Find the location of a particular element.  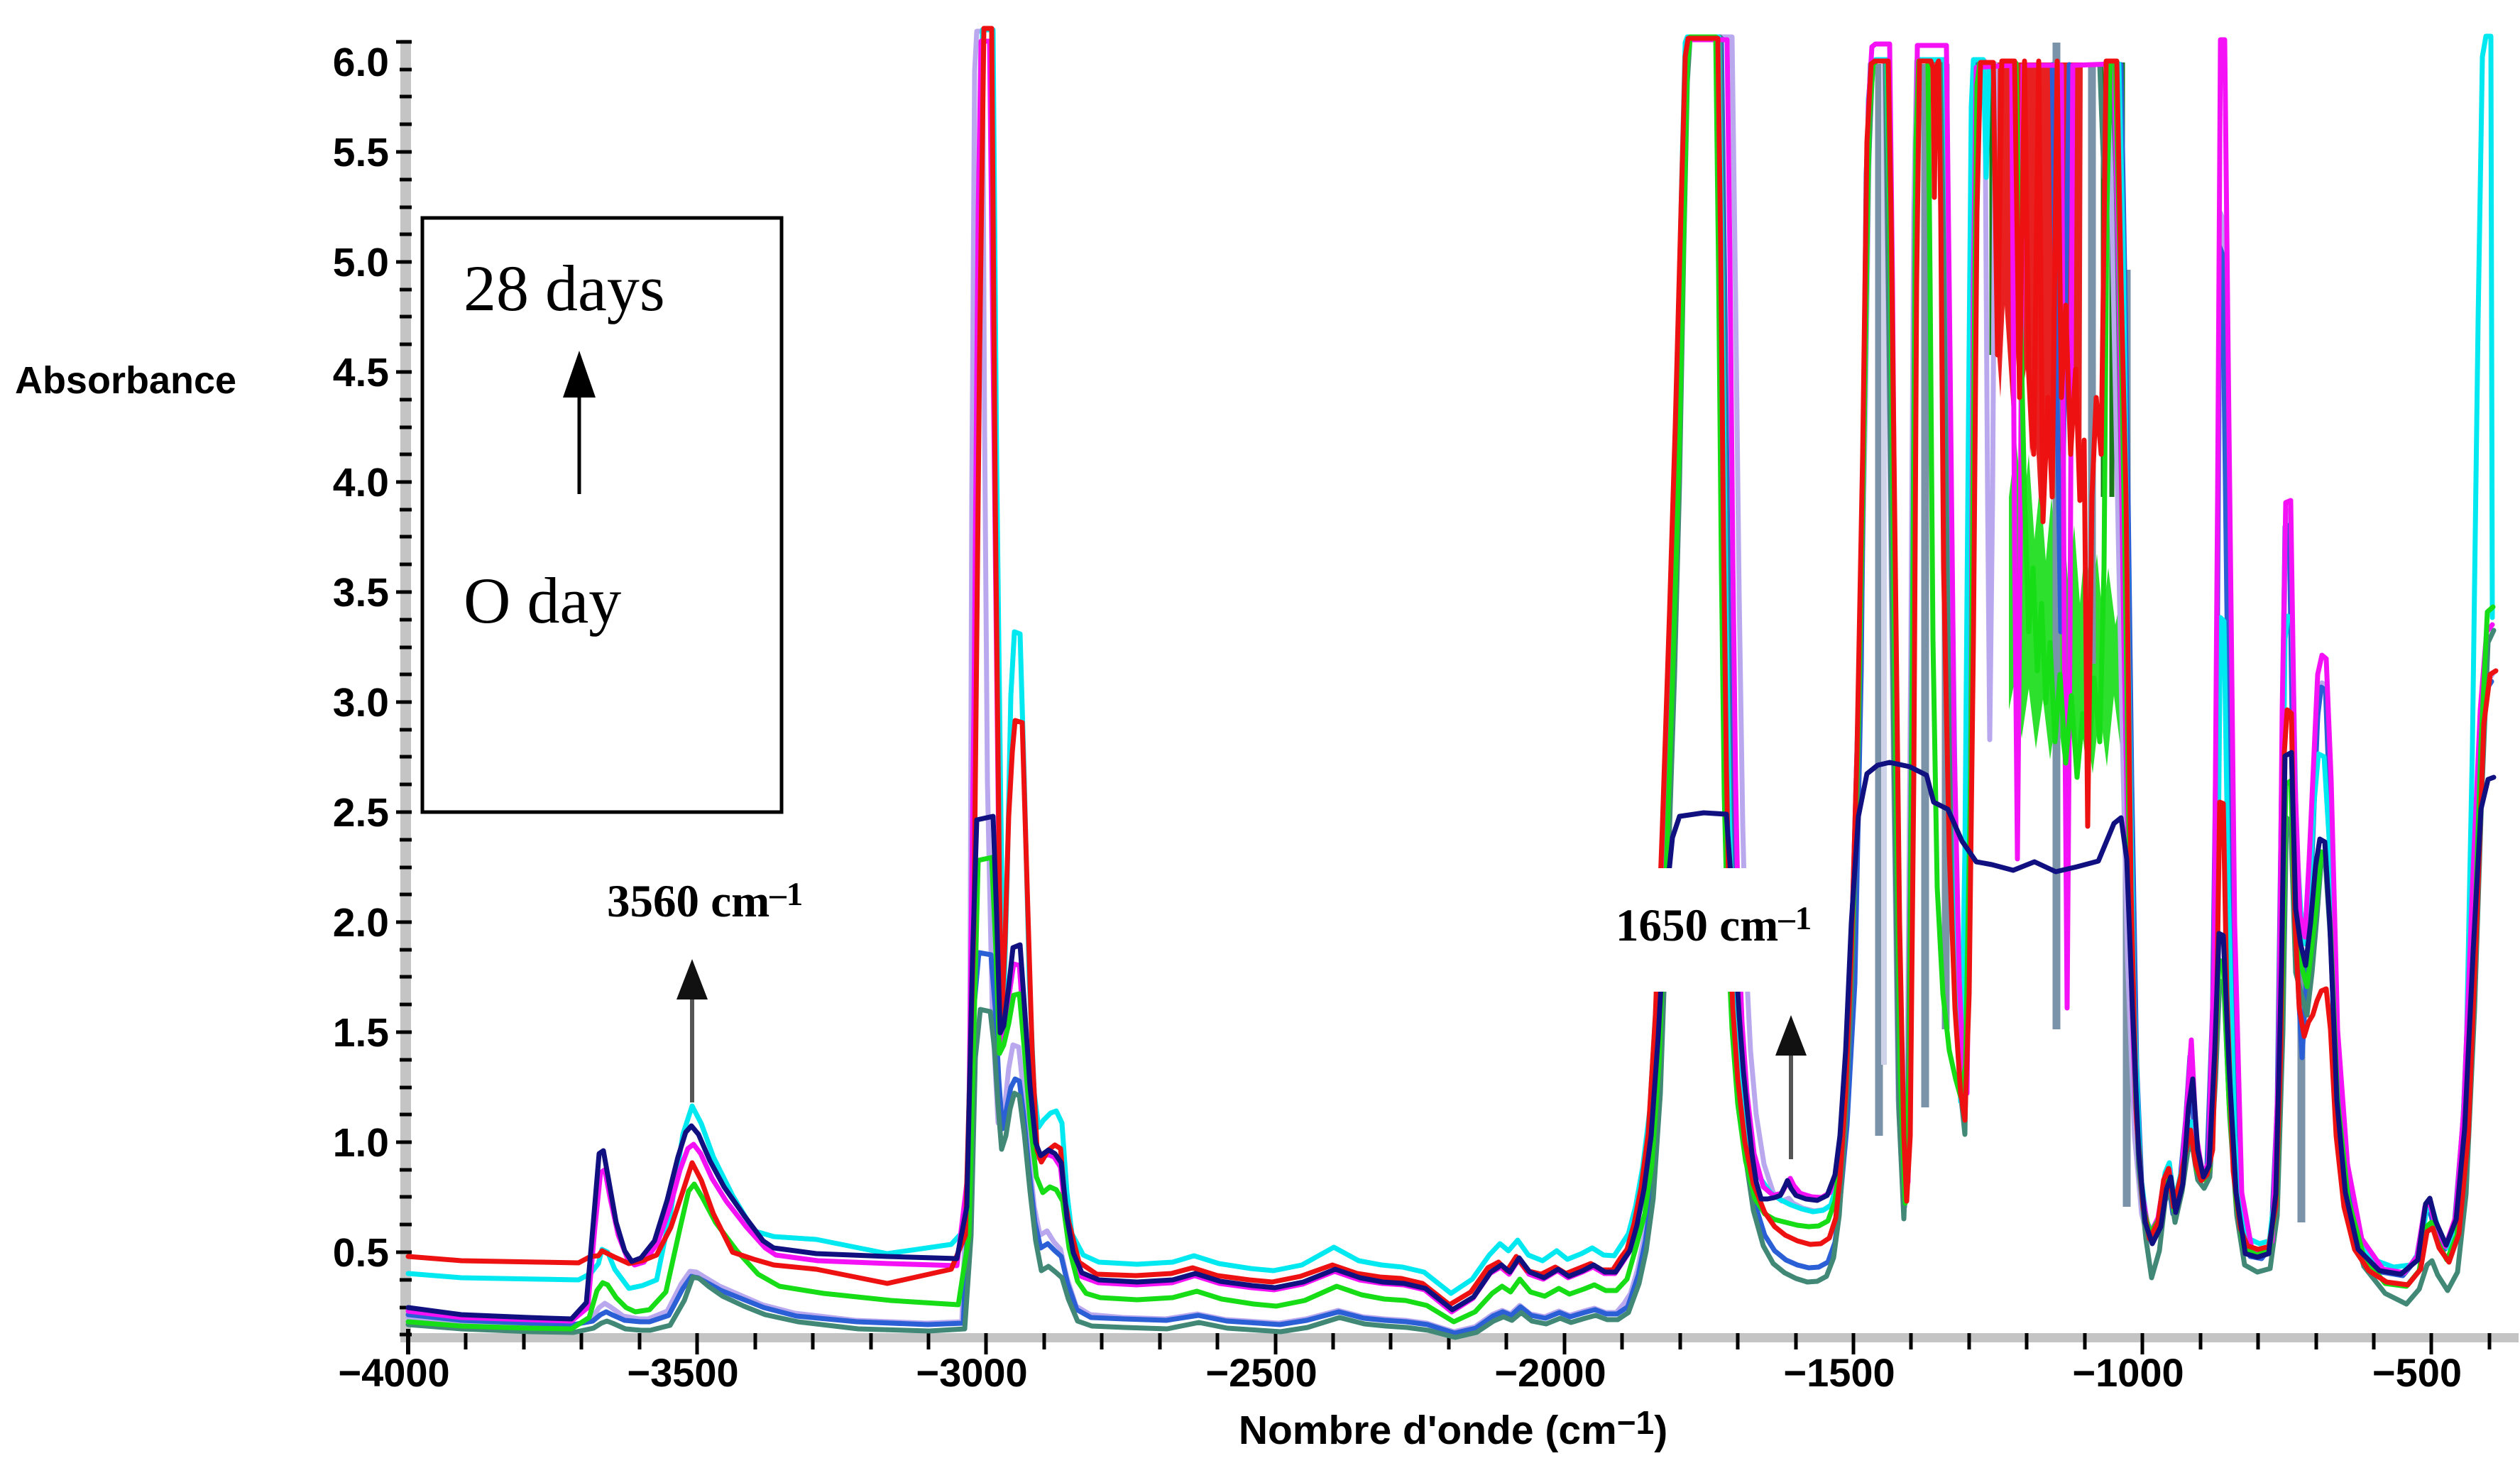

svg-text: 0.5 is located at coordinates (361, 1253).